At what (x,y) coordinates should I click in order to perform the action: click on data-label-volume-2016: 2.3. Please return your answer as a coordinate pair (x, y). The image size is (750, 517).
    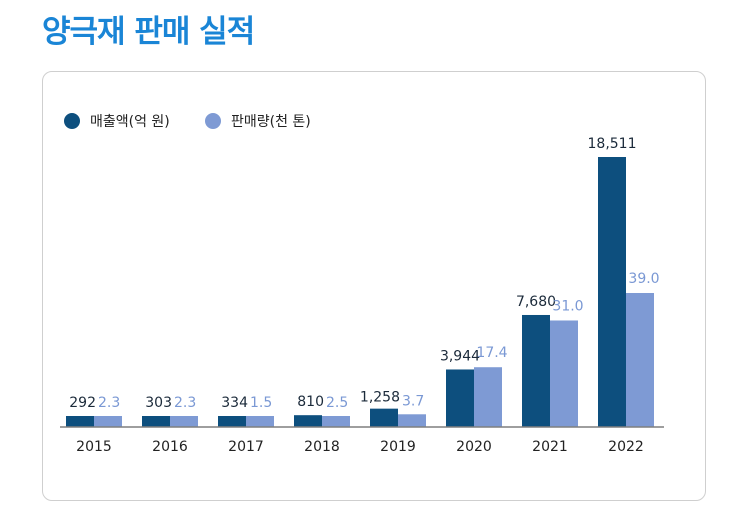
    Looking at the image, I should click on (185, 403).